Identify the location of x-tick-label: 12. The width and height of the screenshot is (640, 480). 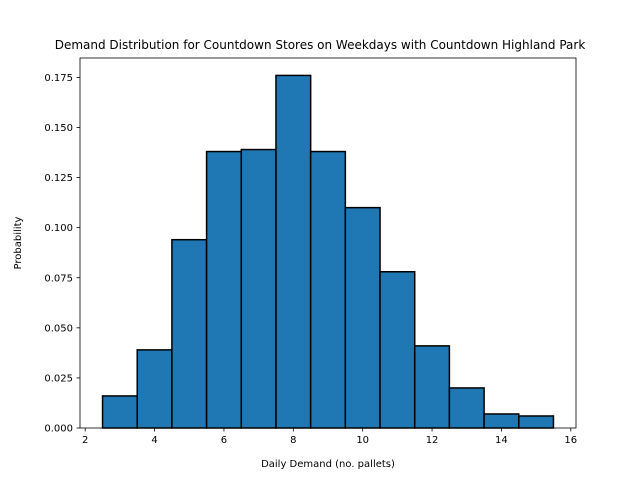
(432, 440).